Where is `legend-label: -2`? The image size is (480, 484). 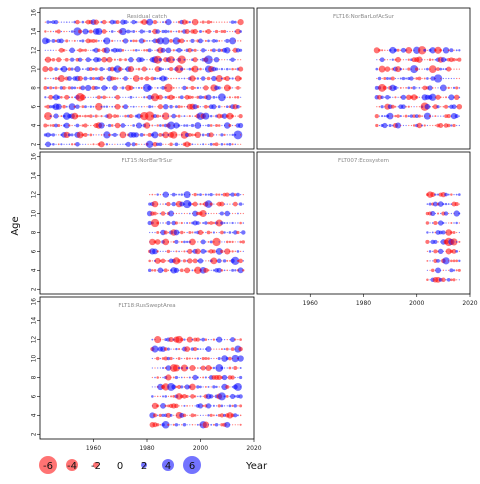 legend-label: -2 is located at coordinates (96, 466).